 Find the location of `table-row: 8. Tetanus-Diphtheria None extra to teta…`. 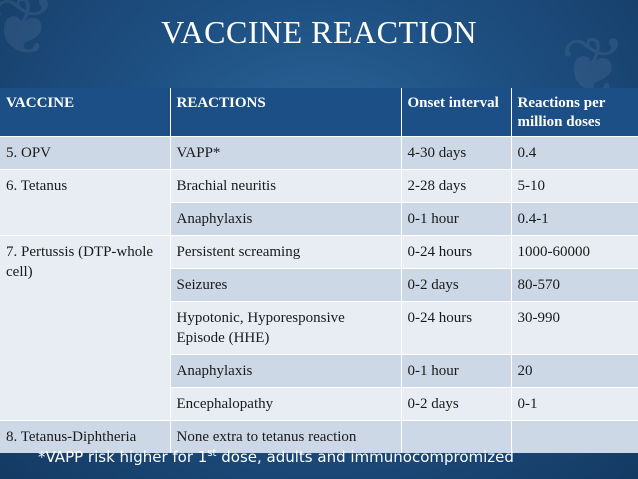

table-row: 8. Tetanus-Diphtheria None extra to teta… is located at coordinates (319, 436).